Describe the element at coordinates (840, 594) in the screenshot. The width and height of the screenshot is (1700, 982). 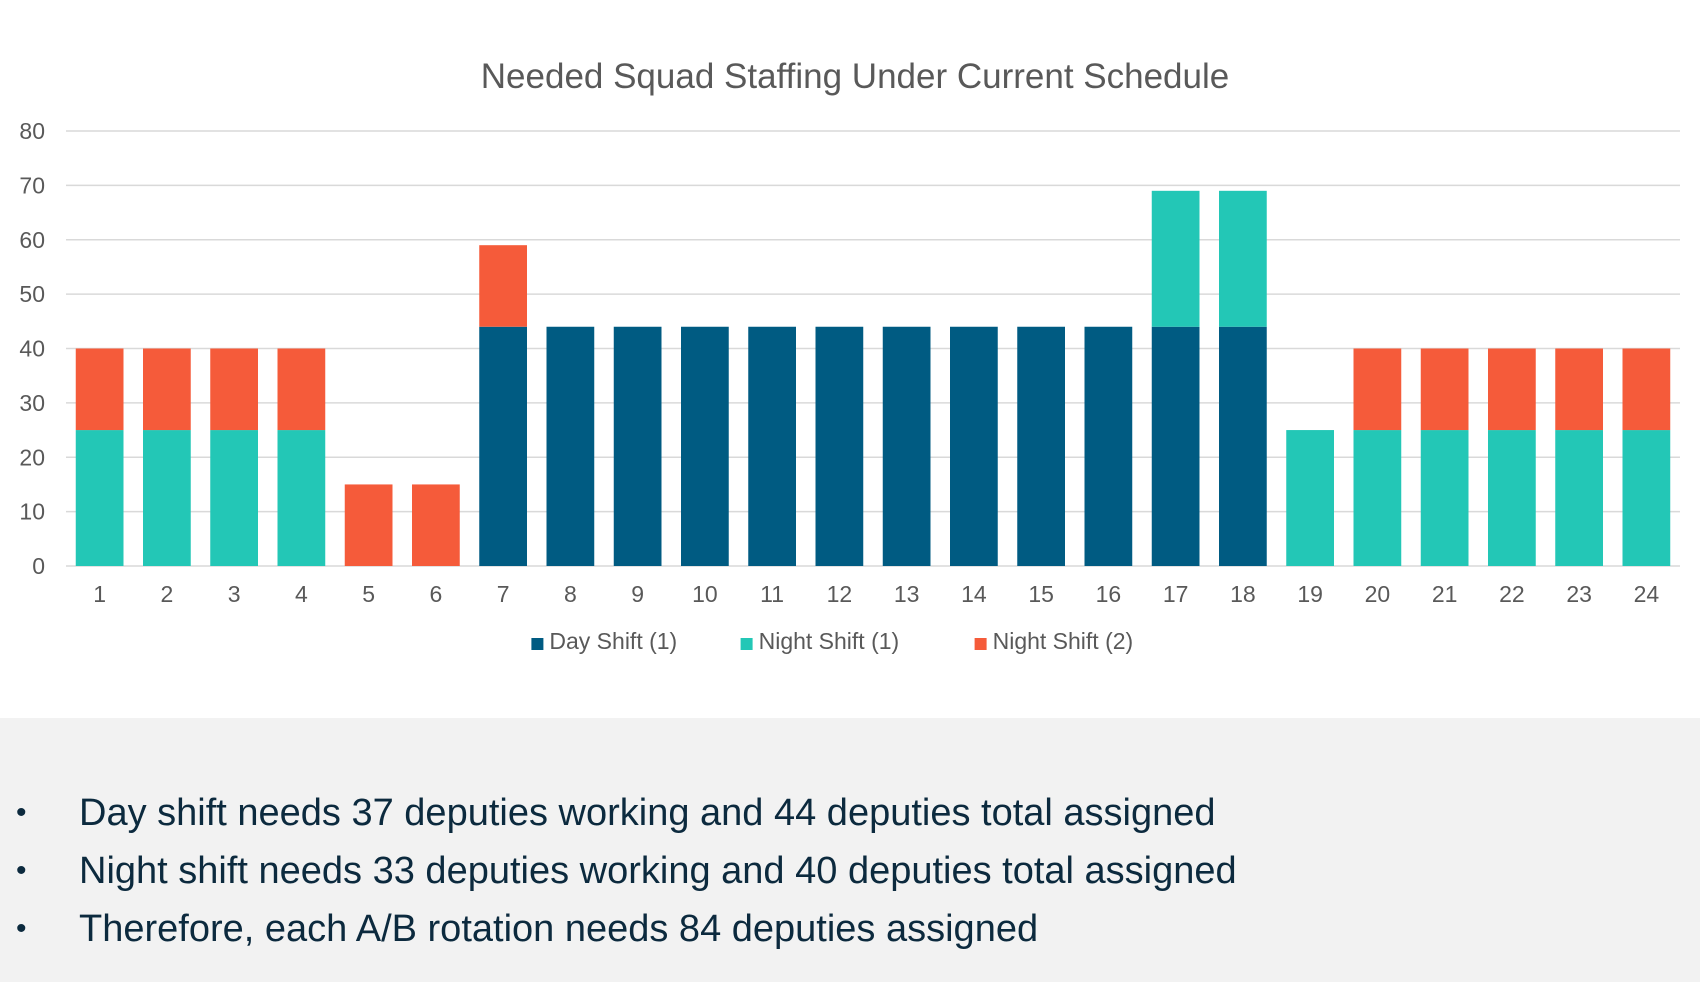
I see `x-tick-label: 12` at that location.